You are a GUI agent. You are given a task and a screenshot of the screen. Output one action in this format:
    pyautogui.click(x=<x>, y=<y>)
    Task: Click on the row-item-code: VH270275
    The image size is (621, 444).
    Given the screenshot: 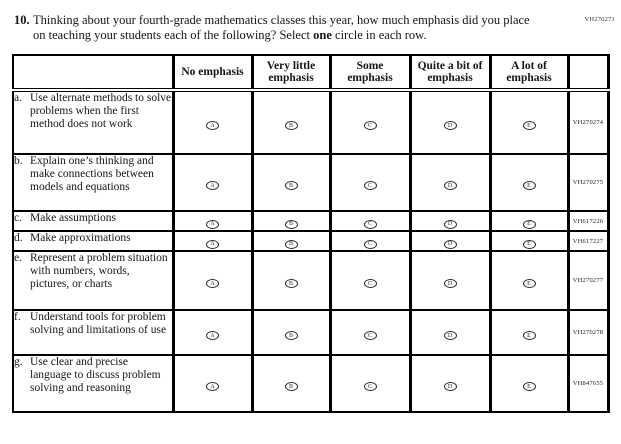 What is the action you would take?
    pyautogui.click(x=588, y=182)
    